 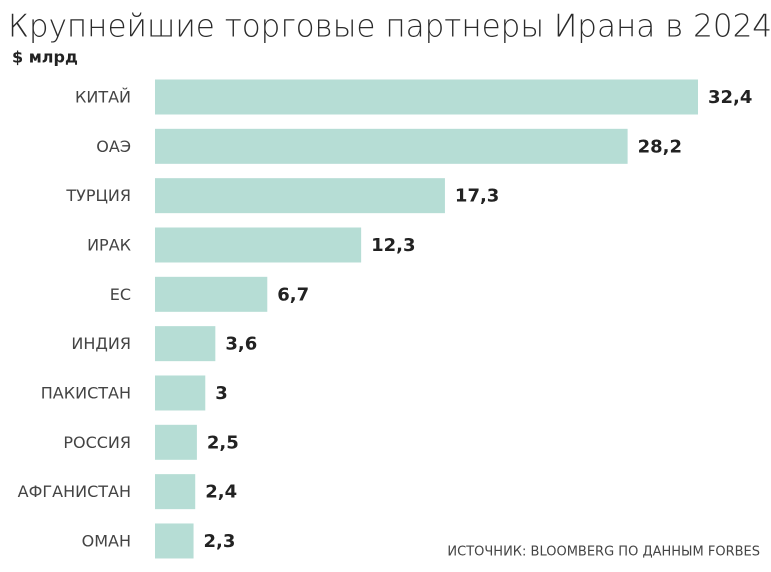 What do you see at coordinates (223, 442) in the screenshot?
I see `value-label: 2,5` at bounding box center [223, 442].